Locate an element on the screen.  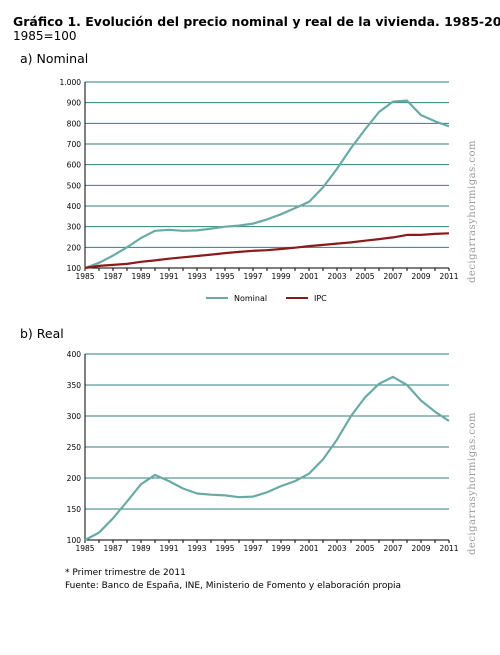
panel-a-label: a) Nominal is located at coordinates (54, 58).